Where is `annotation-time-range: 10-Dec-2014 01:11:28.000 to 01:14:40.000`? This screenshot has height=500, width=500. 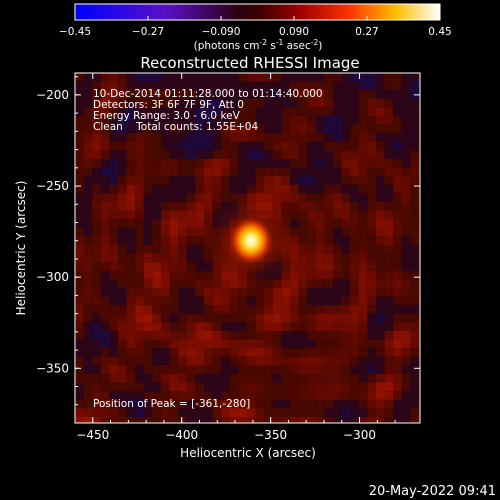
annotation-time-range: 10-Dec-2014 01:11:28.000 to 01:14:40.000 is located at coordinates (208, 94).